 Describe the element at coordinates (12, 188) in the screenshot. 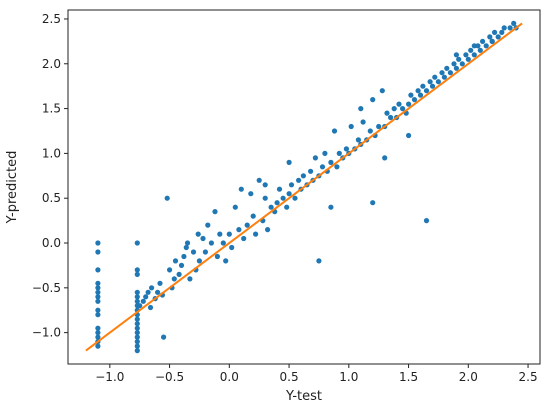

I see `y-axis-label: Y-predicted` at that location.